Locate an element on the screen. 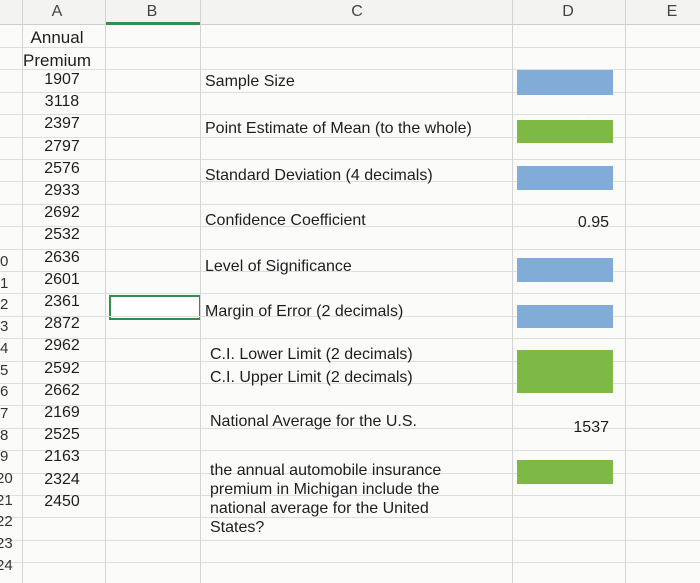 The image size is (700, 583). premium-value: 2361 is located at coordinates (62, 301).